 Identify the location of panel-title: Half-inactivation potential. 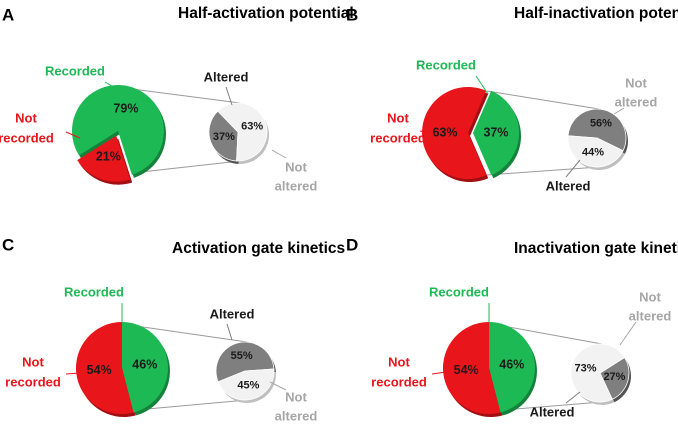
(596, 13).